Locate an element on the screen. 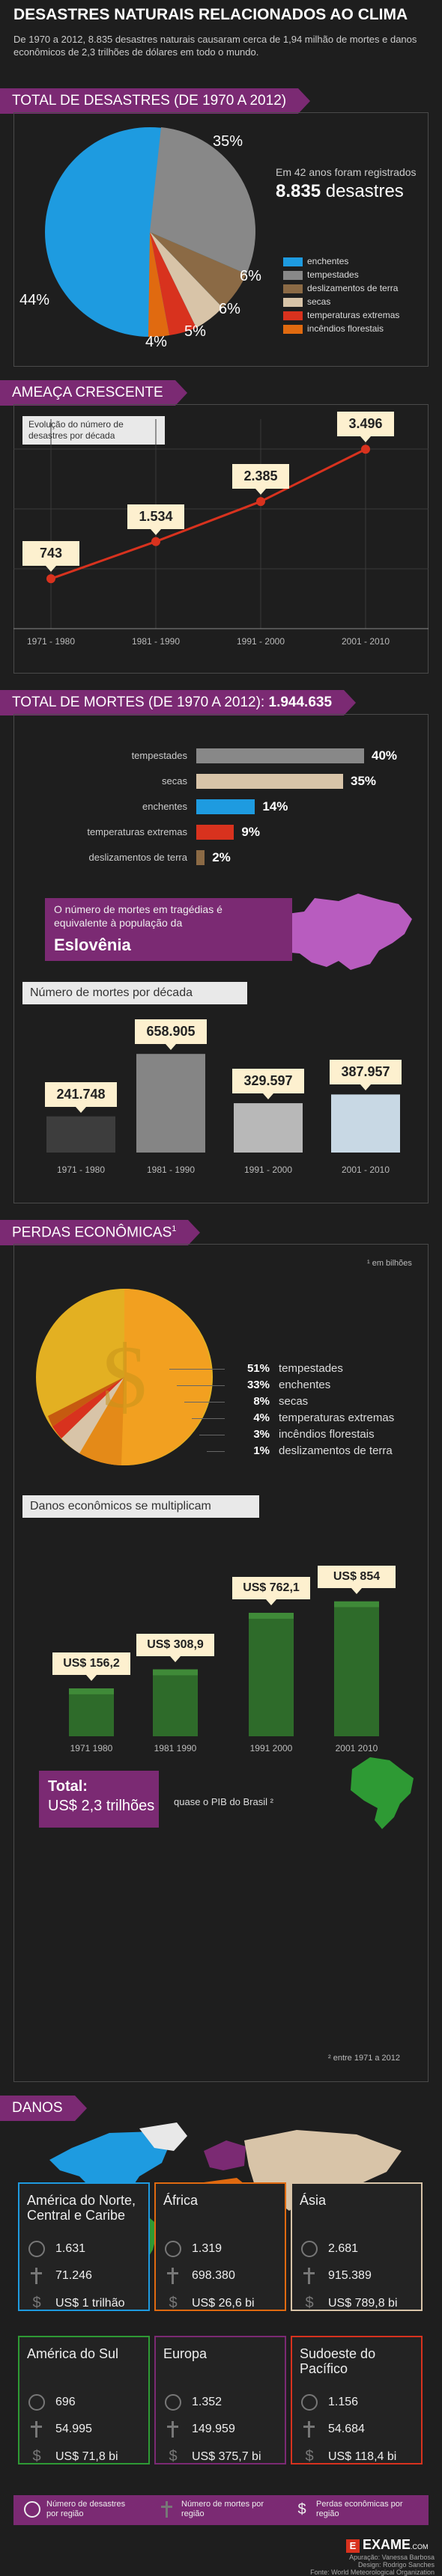 The image size is (442, 2576). disasters-pie is located at coordinates (150, 232).